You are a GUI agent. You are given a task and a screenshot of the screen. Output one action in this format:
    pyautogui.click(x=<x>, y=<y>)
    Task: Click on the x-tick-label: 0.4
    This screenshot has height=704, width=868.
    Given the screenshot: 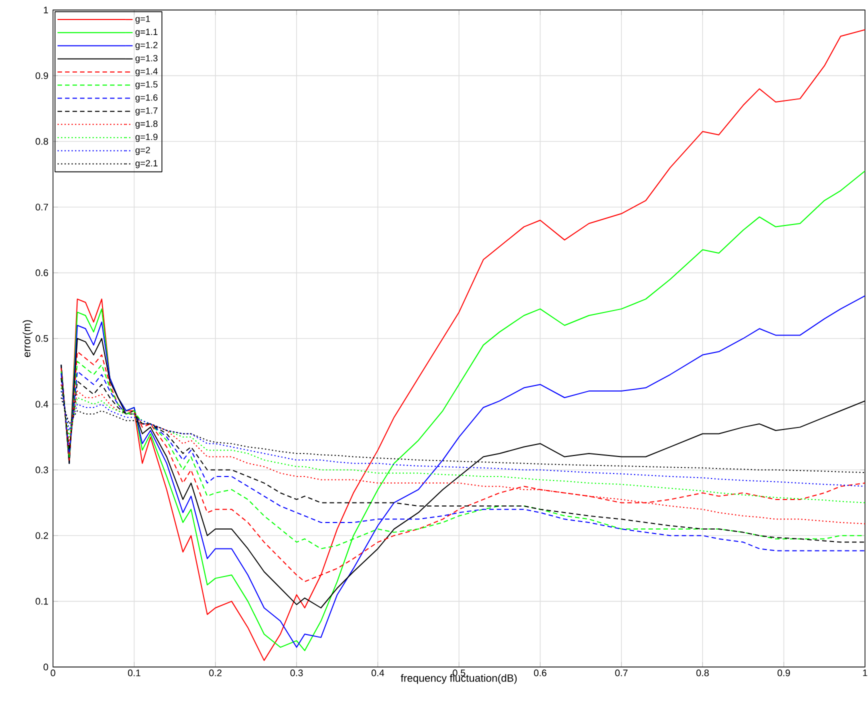 What is the action you would take?
    pyautogui.click(x=378, y=673)
    